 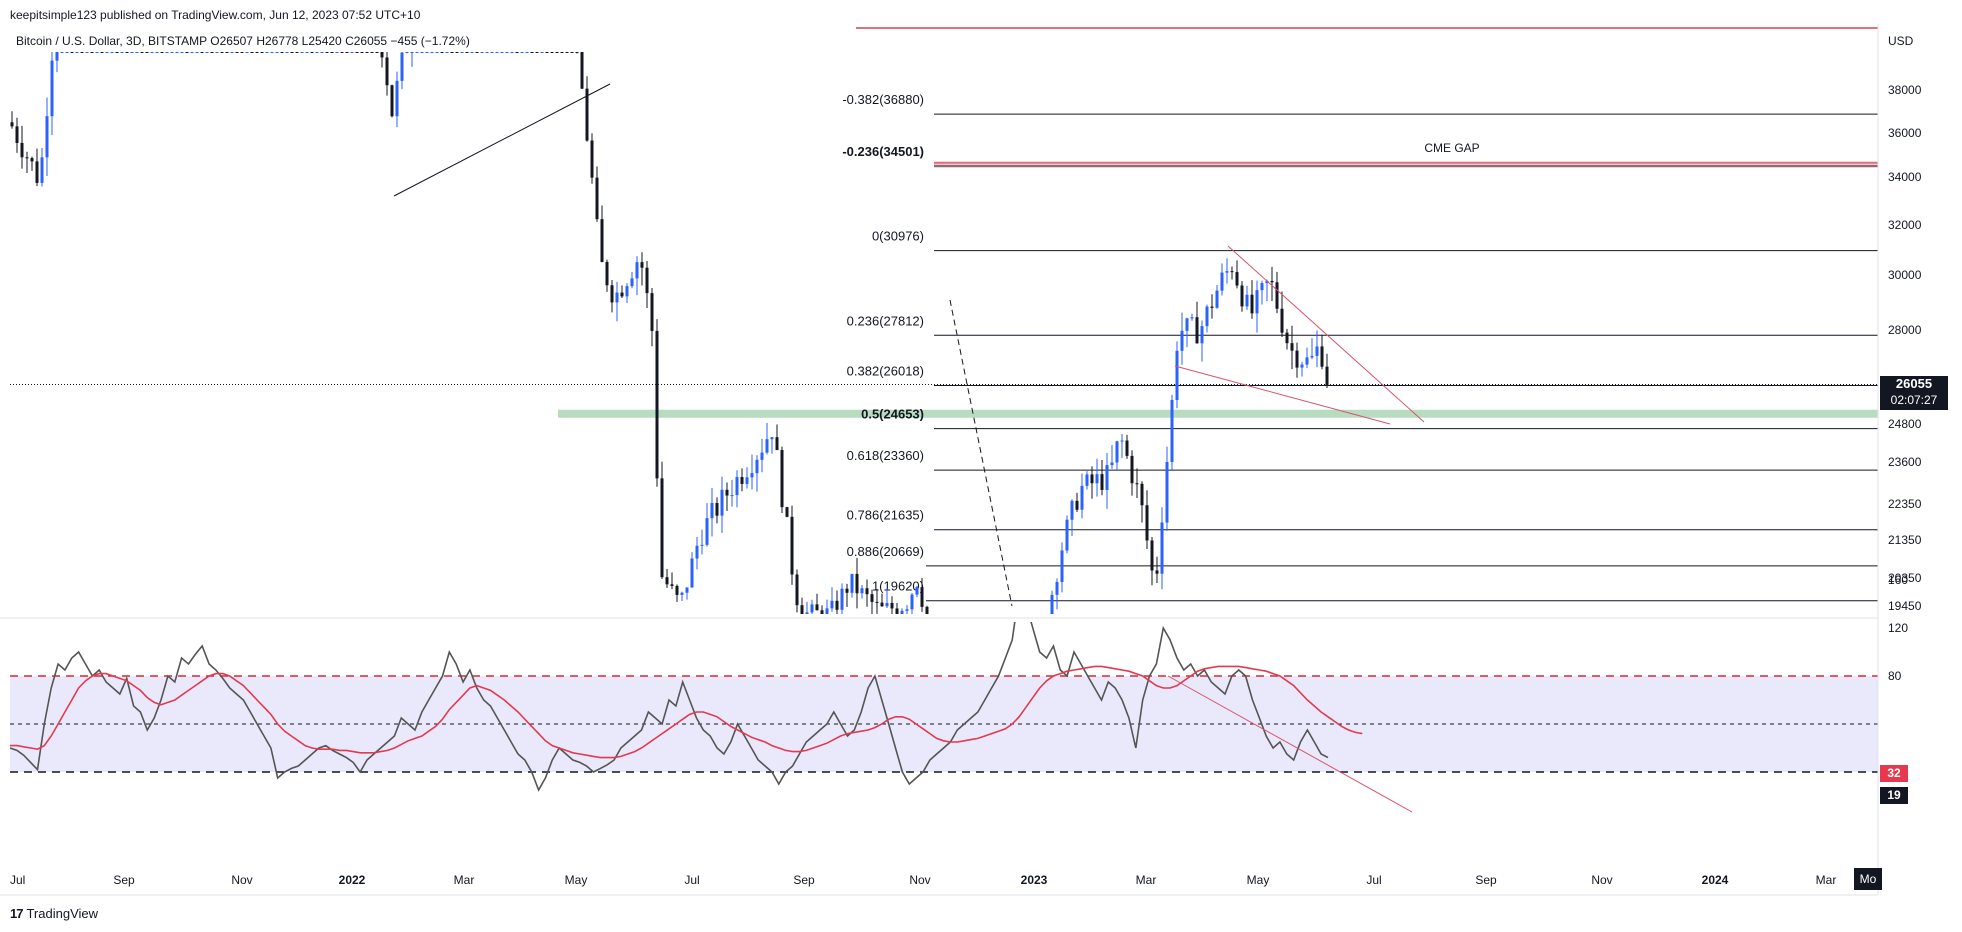 What do you see at coordinates (1601, 880) in the screenshot?
I see `time-tick-label: Nov` at bounding box center [1601, 880].